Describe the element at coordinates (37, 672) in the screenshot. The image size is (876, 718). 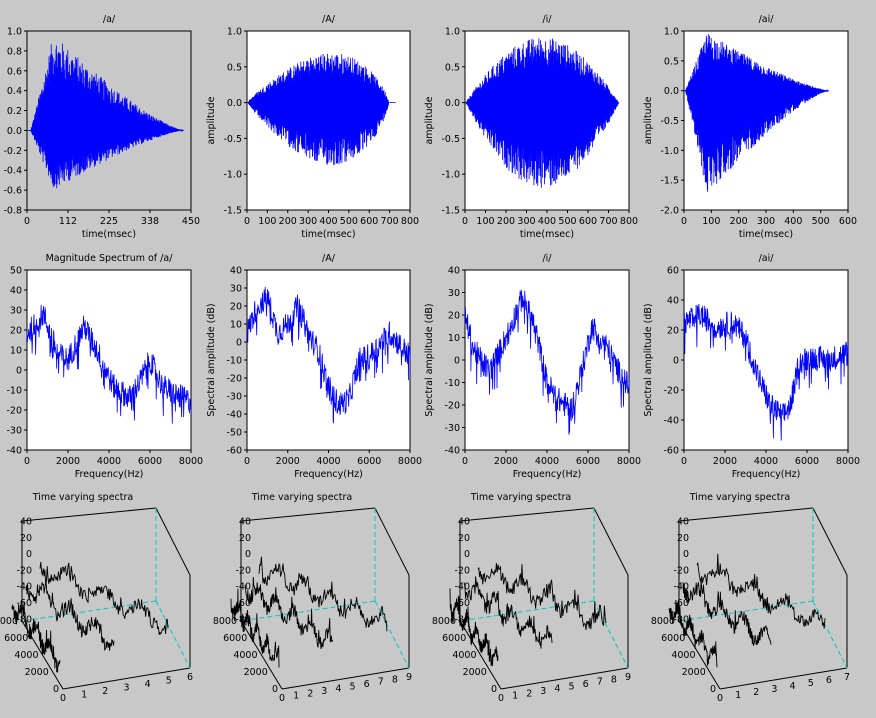
I see `y-tick-label: 2000` at that location.